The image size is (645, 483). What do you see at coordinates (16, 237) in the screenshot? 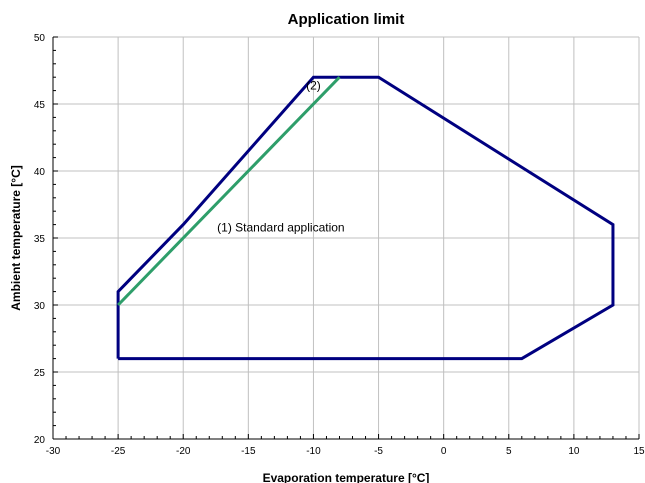
I see `y-axis-label: Ambient temperature [°C]` at bounding box center [16, 237].